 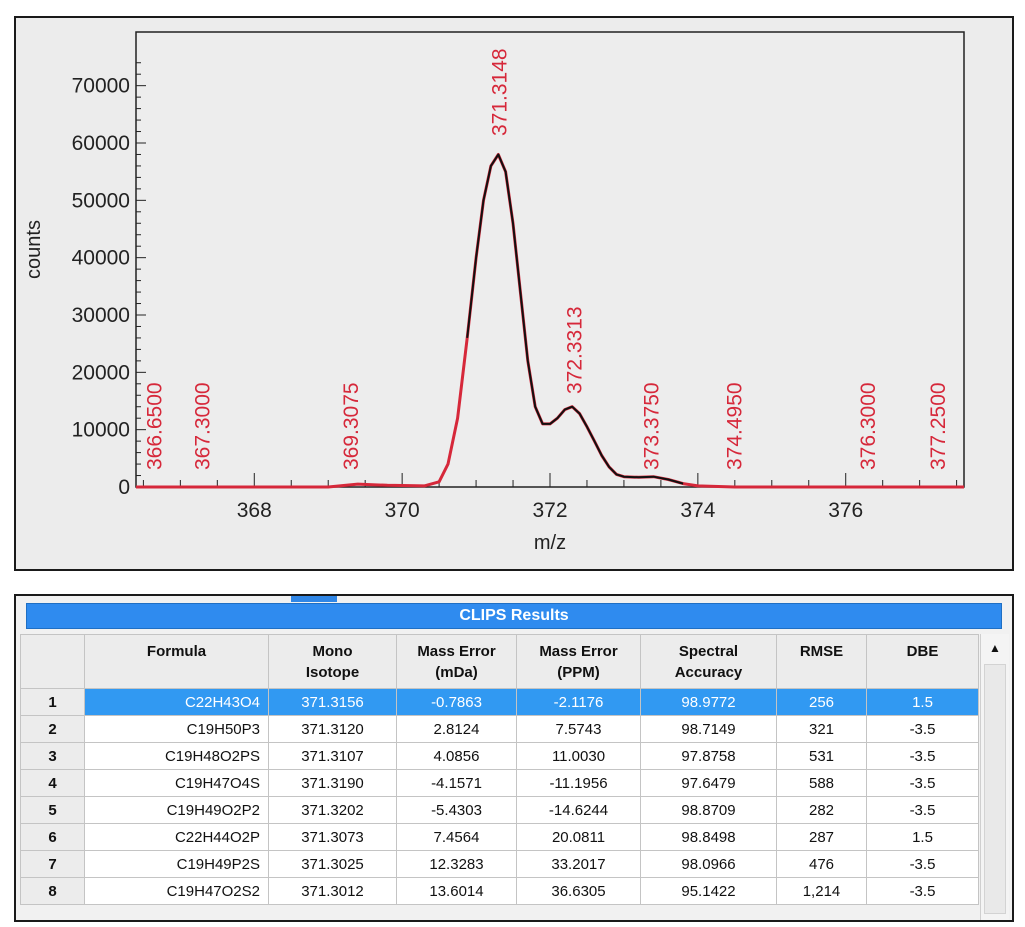 What do you see at coordinates (456, 837) in the screenshot?
I see `table-cell: 7.4564` at bounding box center [456, 837].